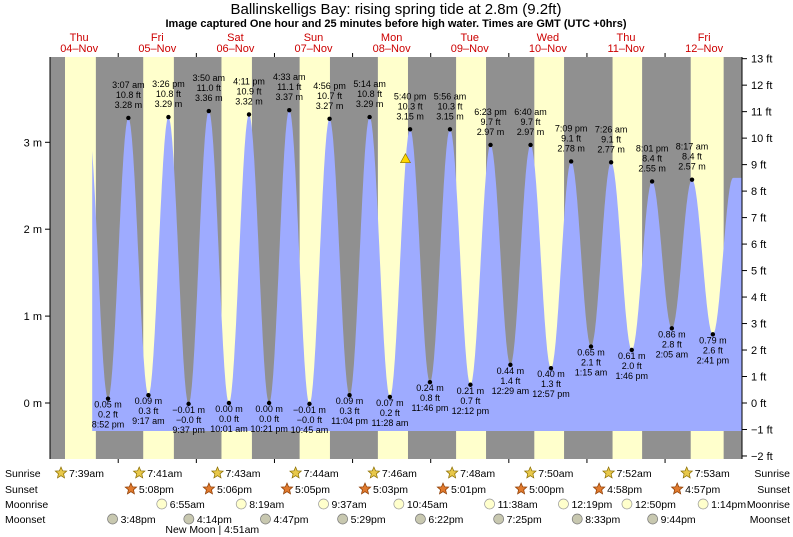 The height and width of the screenshot is (537, 793). Describe the element at coordinates (33, 404) in the screenshot. I see `y-tick-label-m: 0 m` at that location.